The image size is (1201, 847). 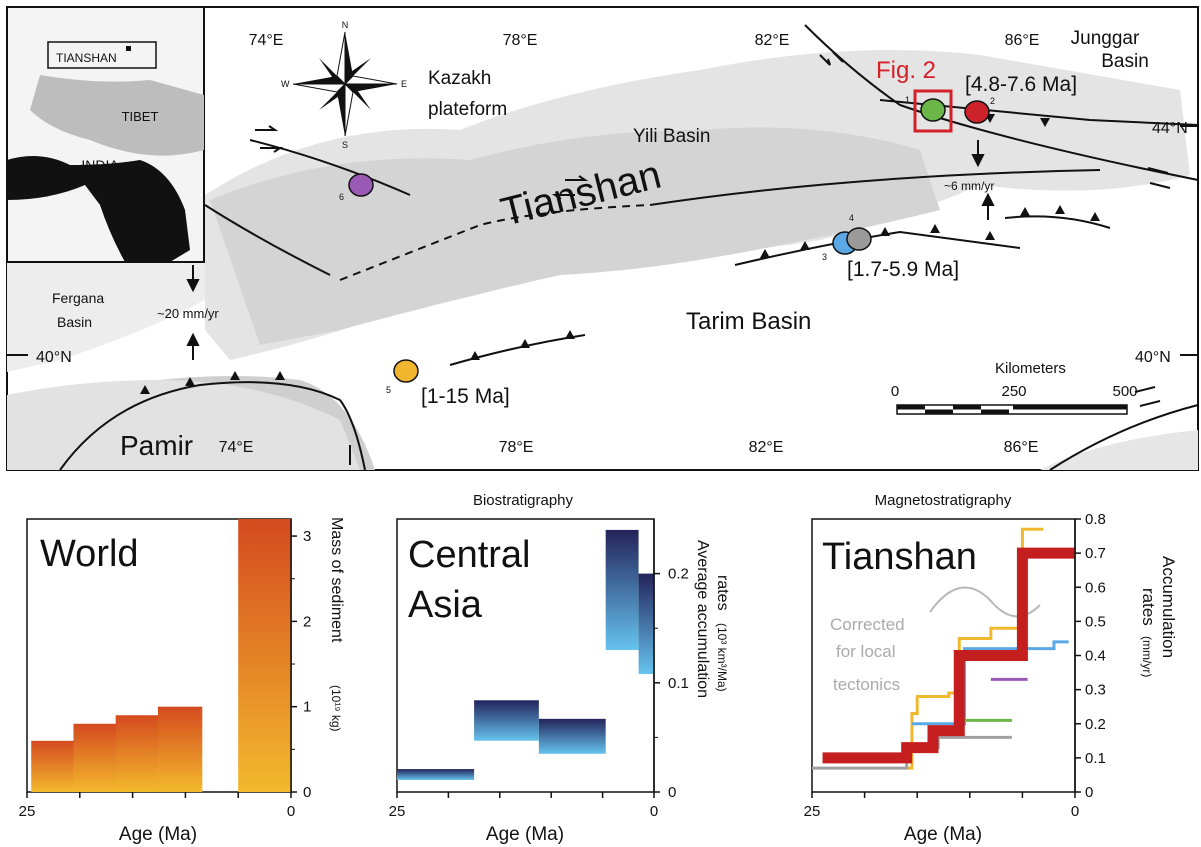 What do you see at coordinates (1021, 84) in the screenshot?
I see `range-label-1: [4.8-7.6 Ma]` at bounding box center [1021, 84].